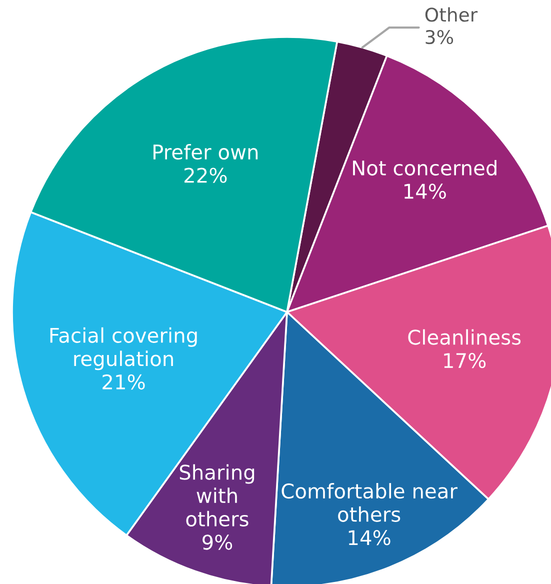  Describe the element at coordinates (123, 348) in the screenshot. I see `slice-label: Facial covering regulation` at that location.